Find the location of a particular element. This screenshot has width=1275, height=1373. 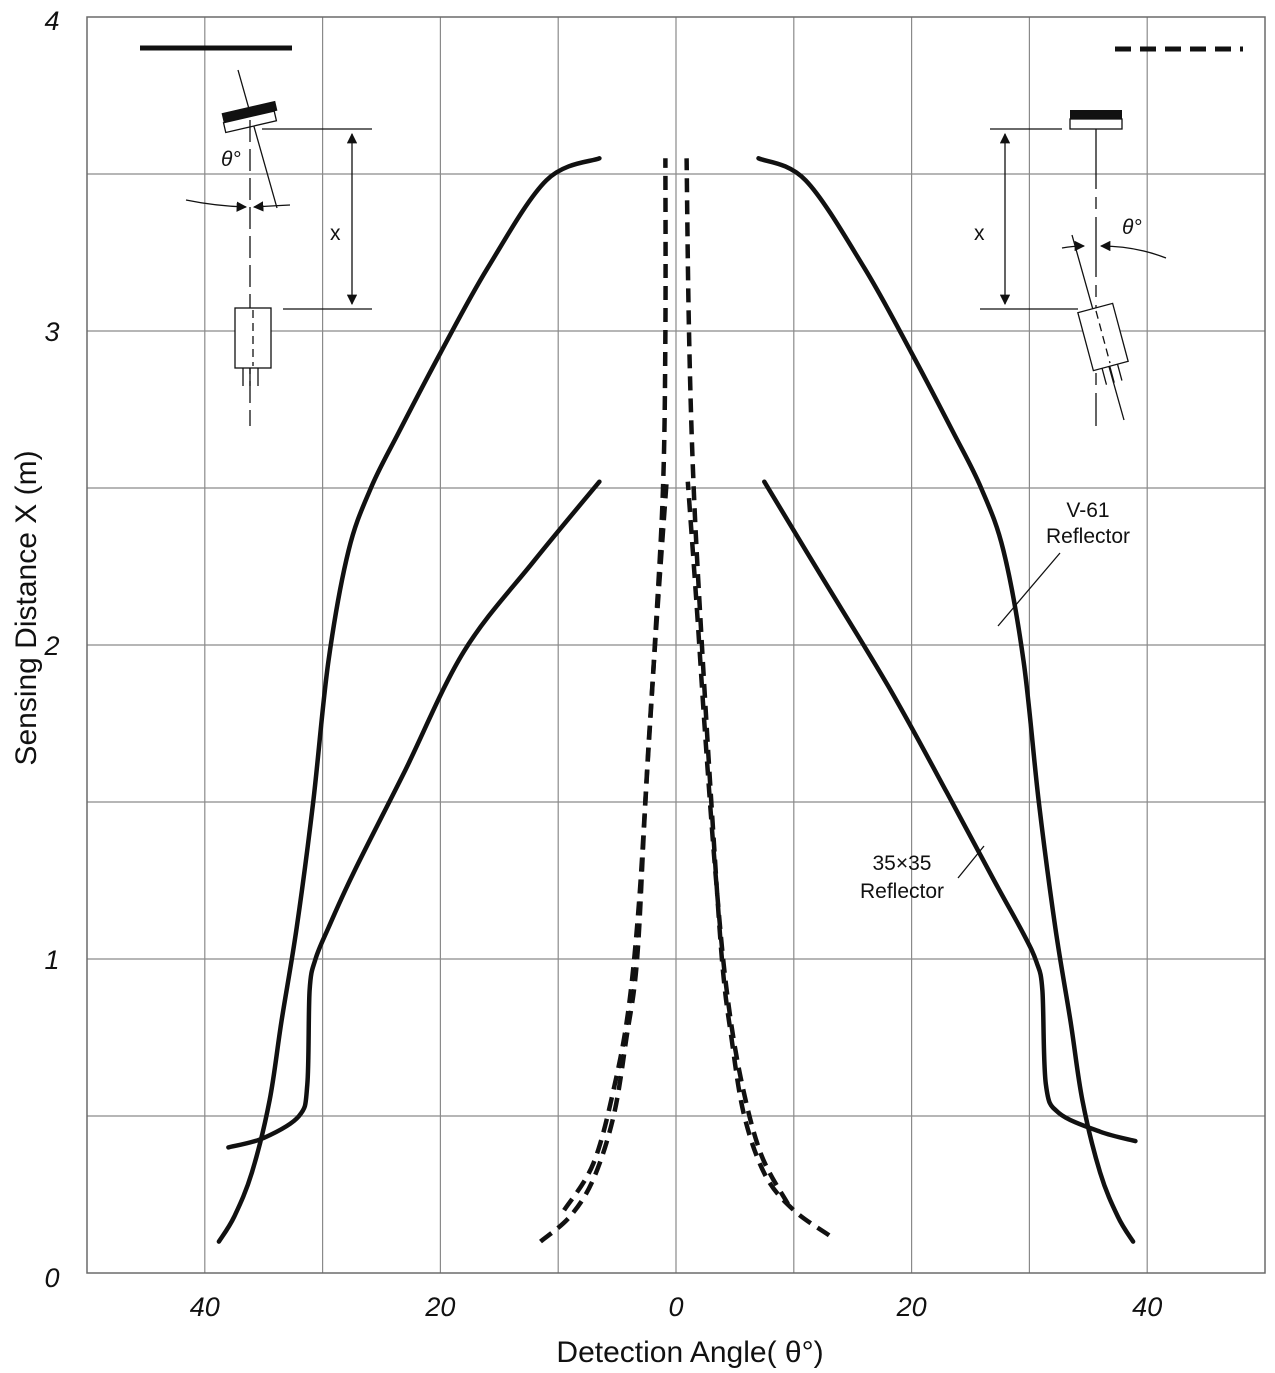

annotation-35x35-line1: 35×35 is located at coordinates (902, 863).